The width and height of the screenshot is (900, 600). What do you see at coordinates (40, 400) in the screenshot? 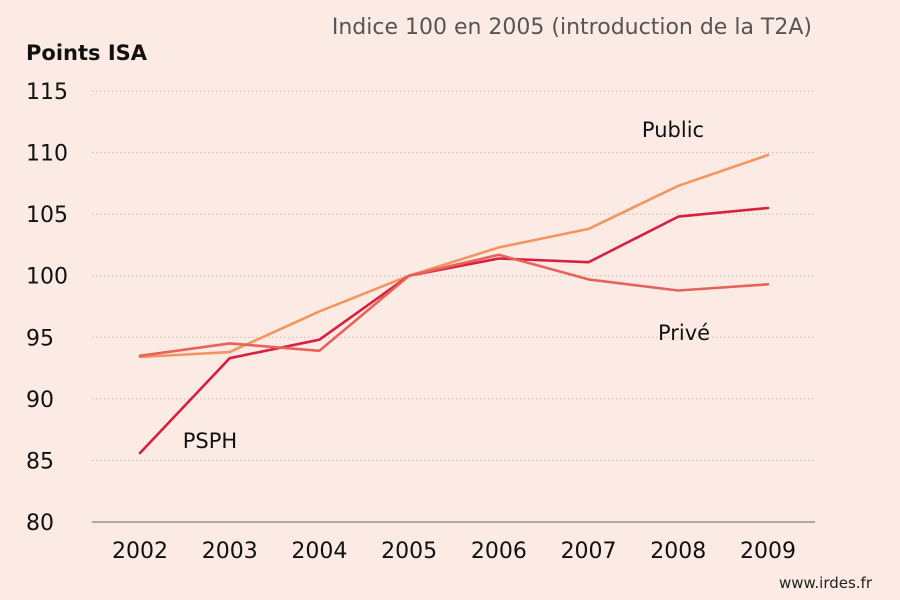
I see `y-tick-label: 90` at bounding box center [40, 400].